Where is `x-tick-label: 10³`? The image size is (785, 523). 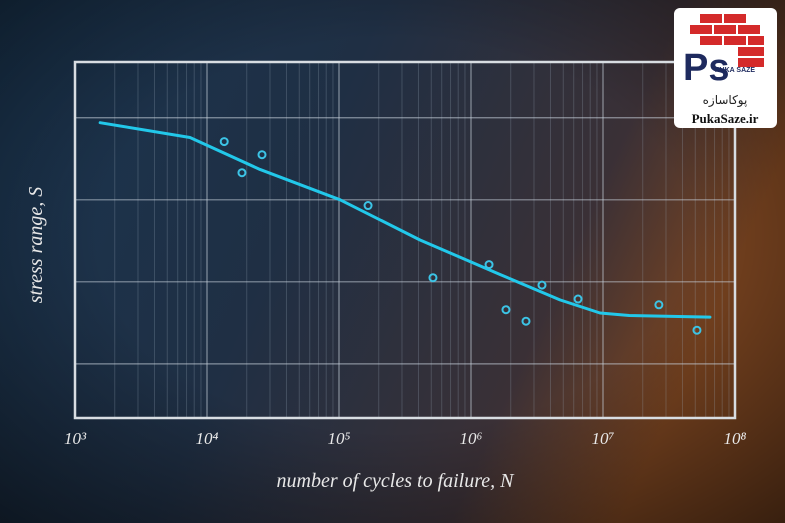
x-tick-label: 10³ is located at coordinates (75, 438).